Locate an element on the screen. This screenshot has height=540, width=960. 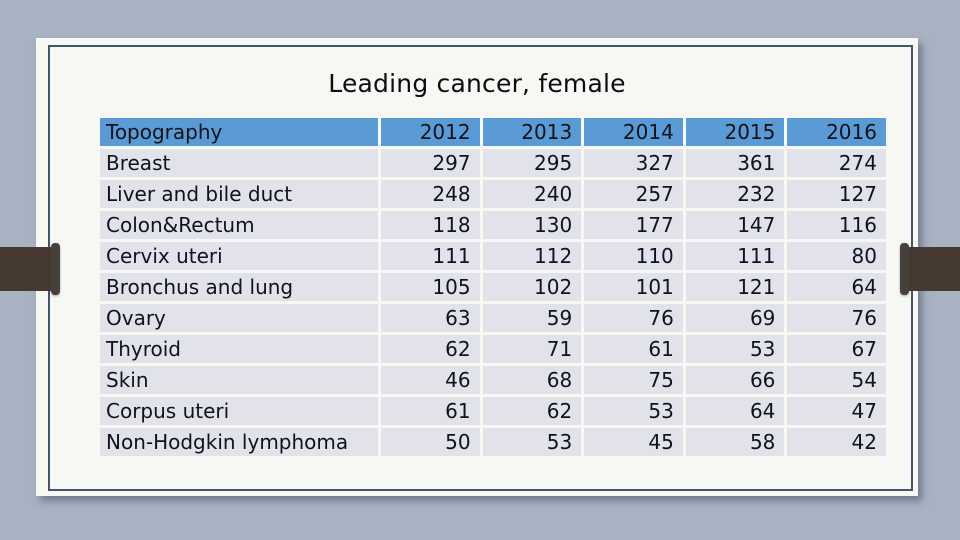
table-cell: 58 is located at coordinates (735, 442).